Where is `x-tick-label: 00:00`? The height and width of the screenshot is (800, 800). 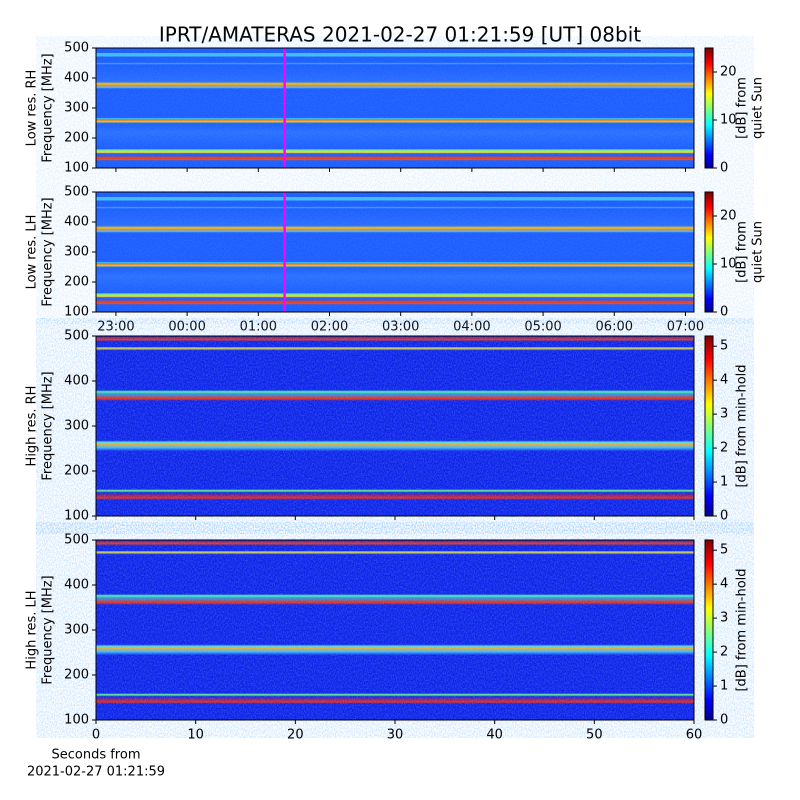 x-tick-label: 00:00 is located at coordinates (186, 327).